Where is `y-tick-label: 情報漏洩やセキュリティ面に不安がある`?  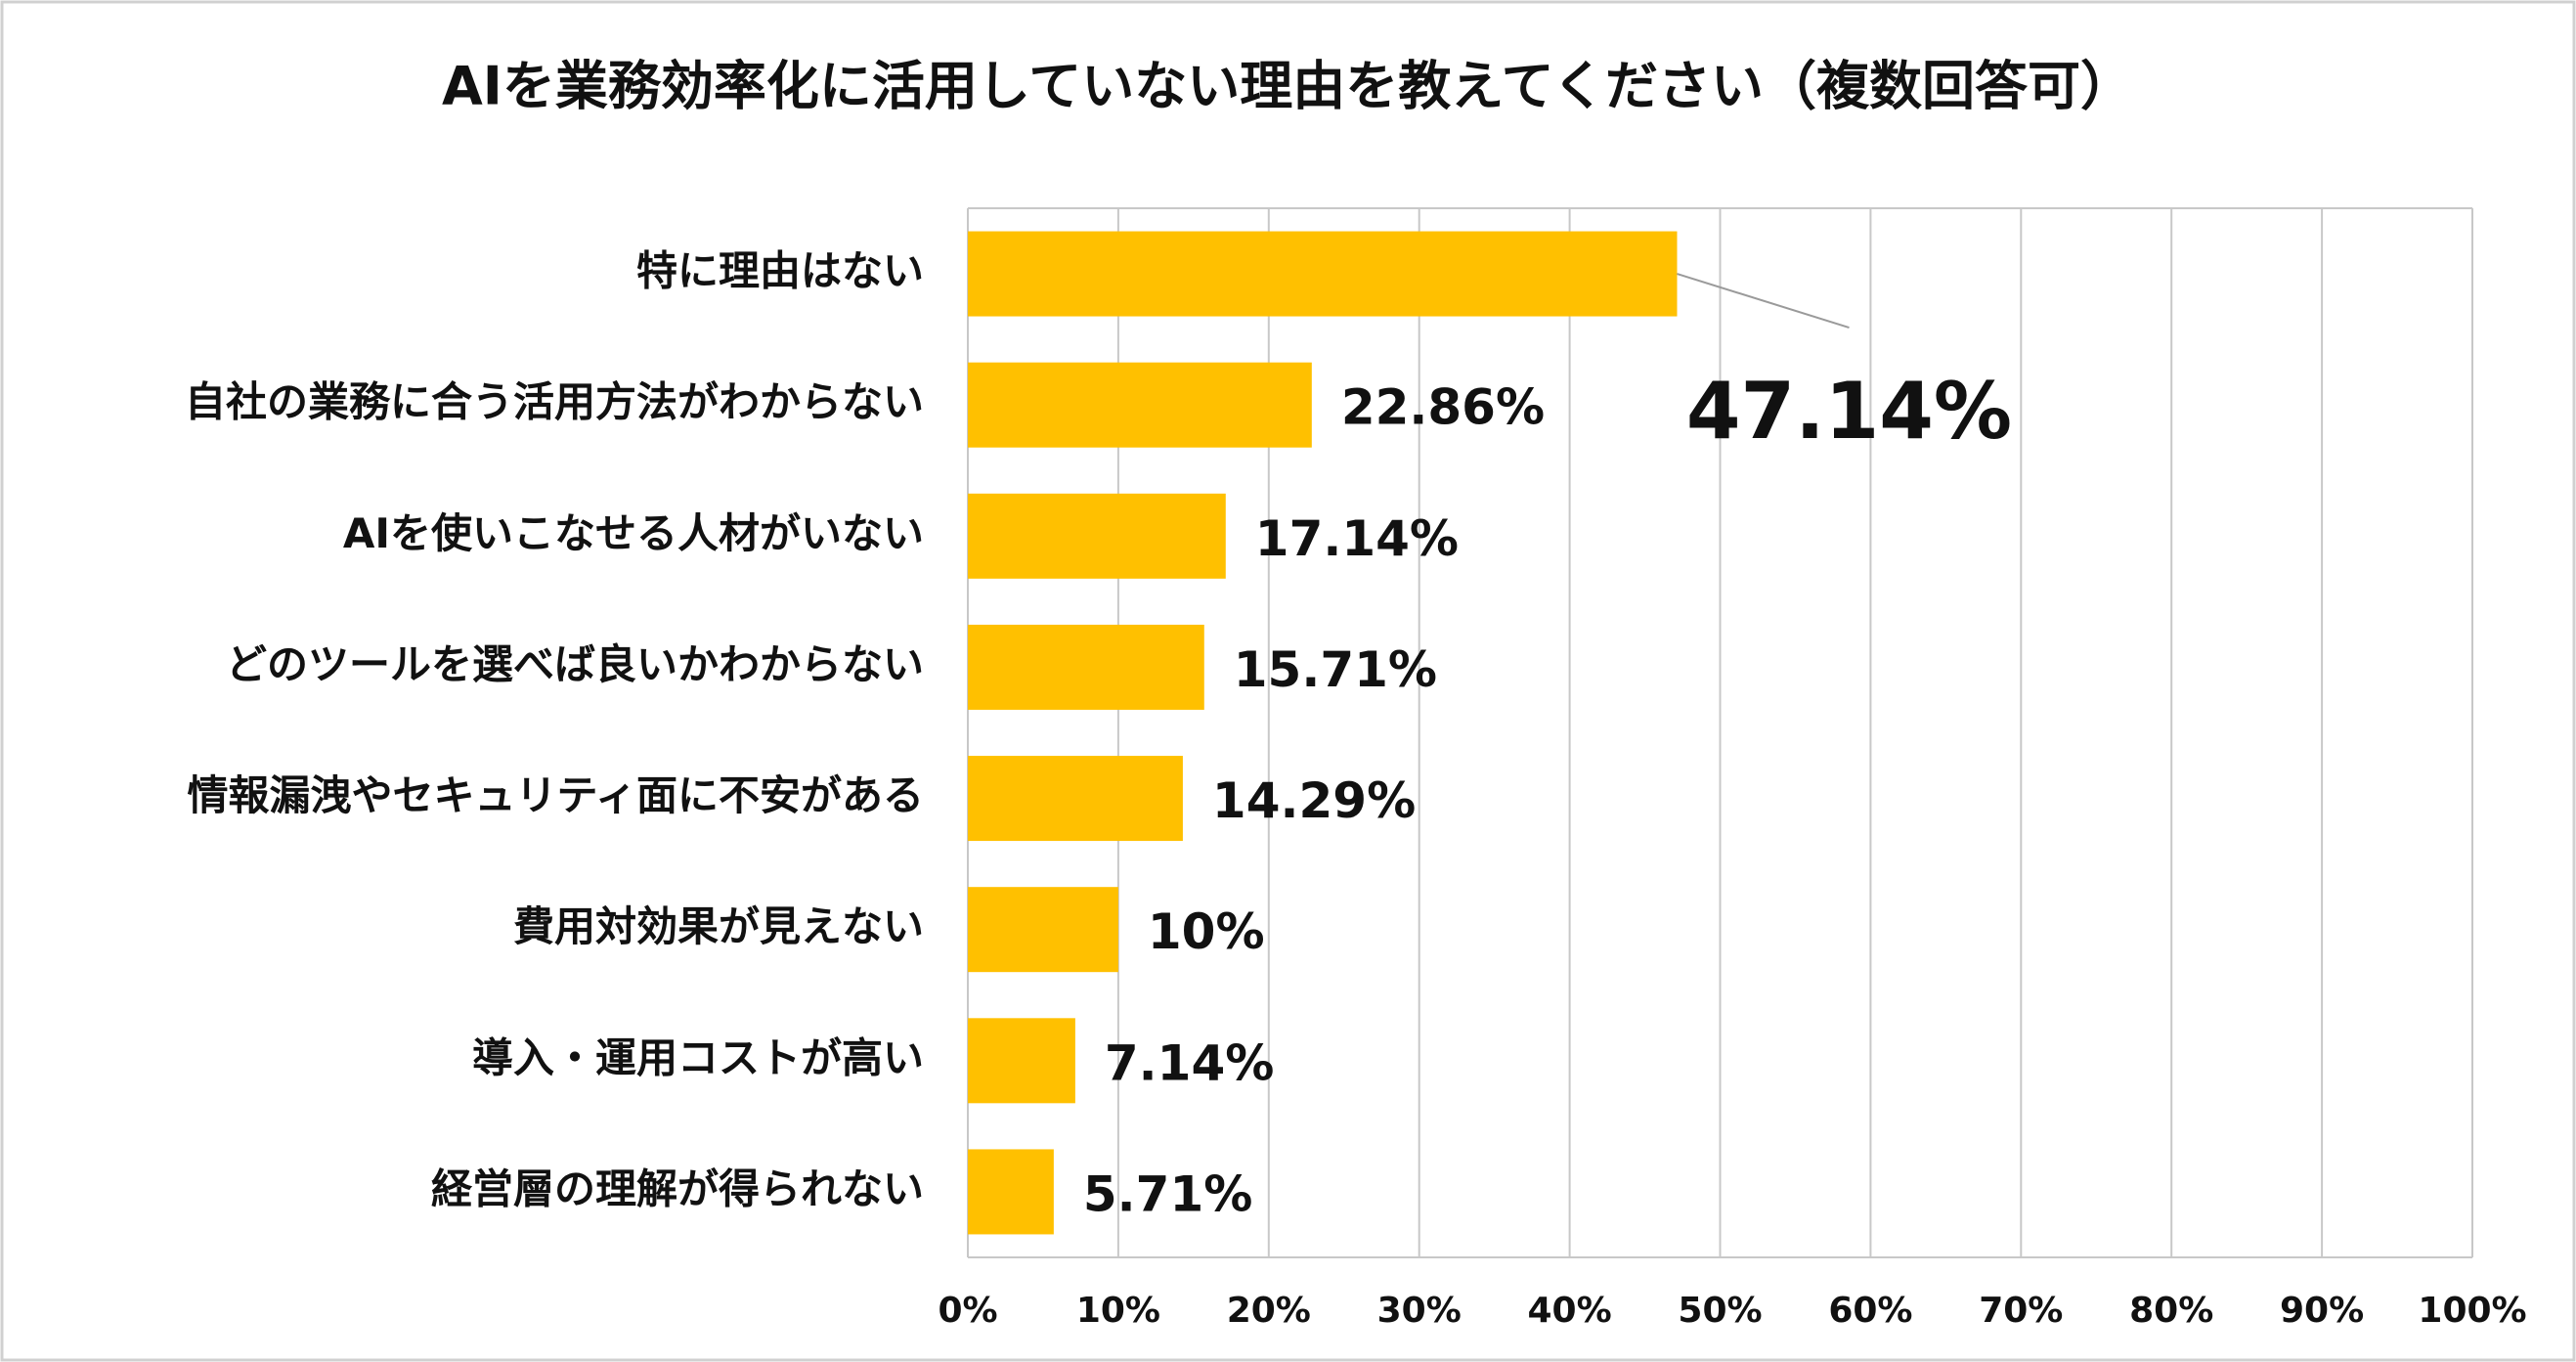 y-tick-label: 情報漏洩やセキュリティ面に不安がある is located at coordinates (556, 795).